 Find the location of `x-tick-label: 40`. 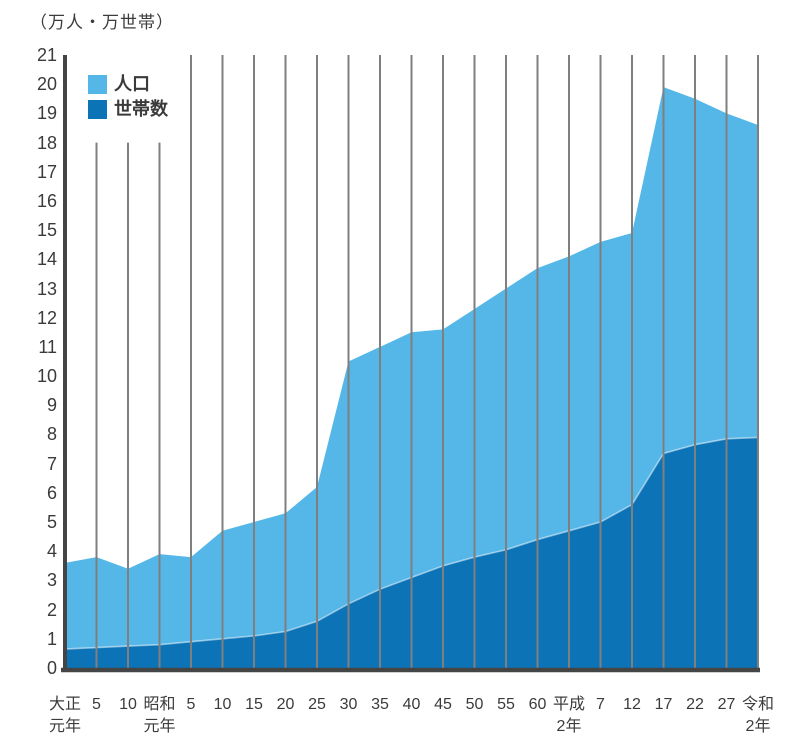

x-tick-label: 40 is located at coordinates (411, 704).